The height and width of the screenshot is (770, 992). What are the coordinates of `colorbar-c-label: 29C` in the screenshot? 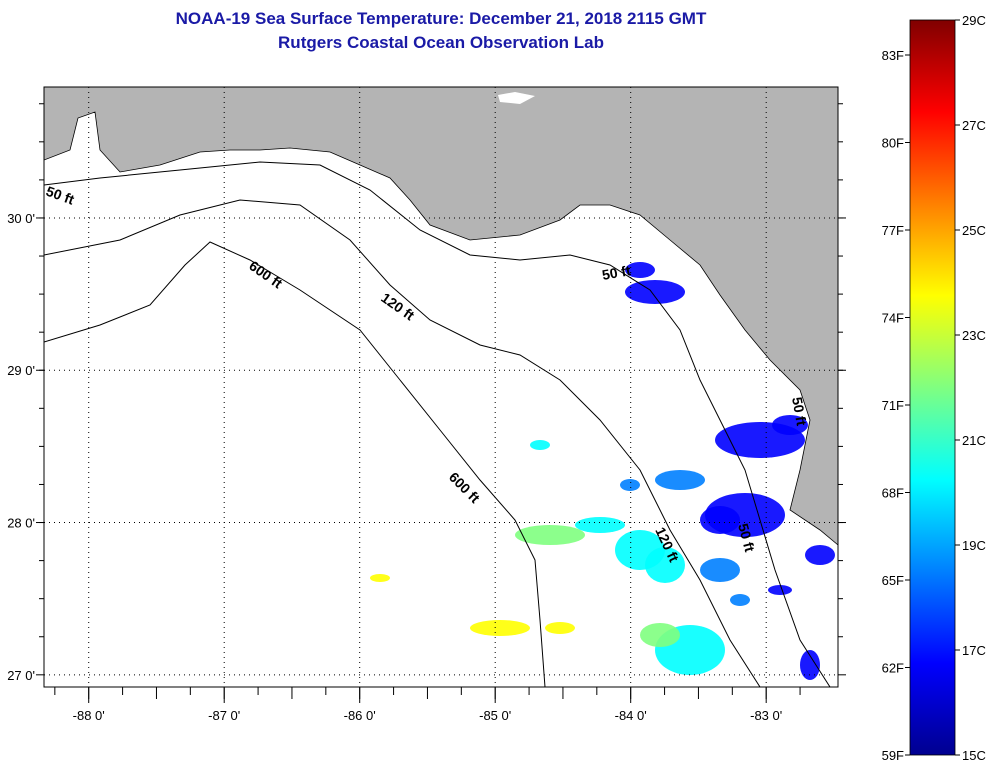 It's located at (974, 20).